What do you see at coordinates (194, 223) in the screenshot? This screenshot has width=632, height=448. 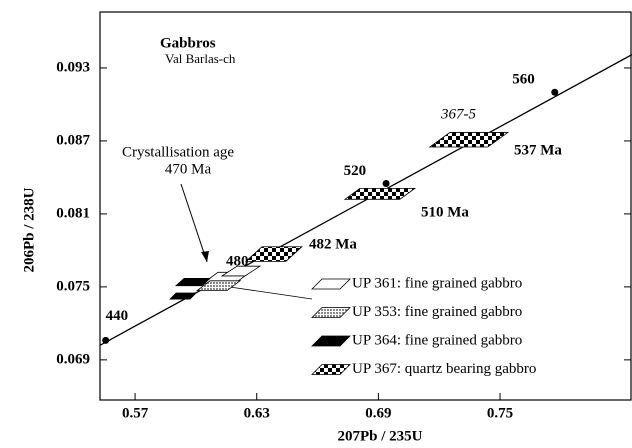 I see `annotation-arrow` at bounding box center [194, 223].